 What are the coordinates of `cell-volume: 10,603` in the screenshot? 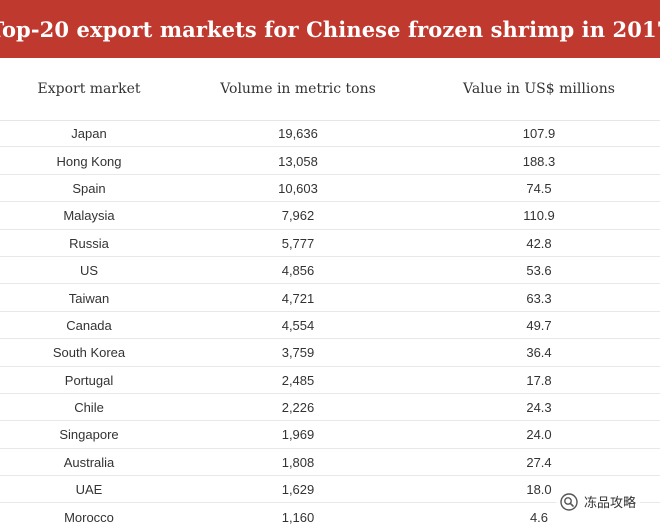 It's located at (298, 188).